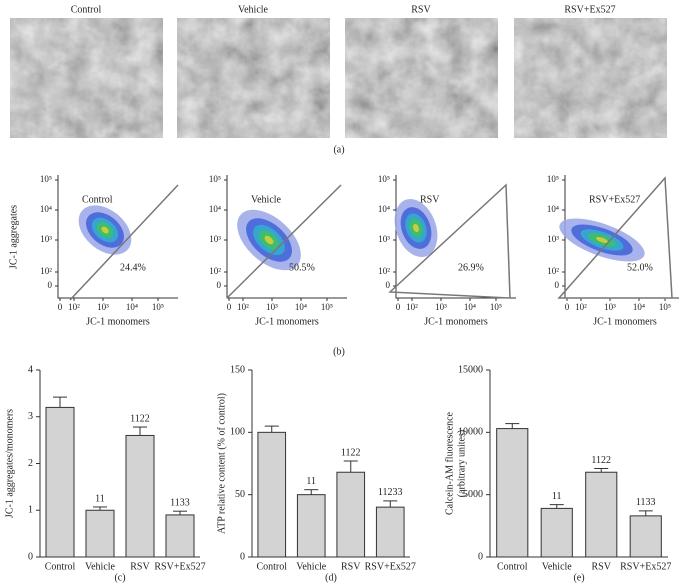 Image resolution: width=679 pixels, height=583 pixels. I want to click on y-tick-label: 4, so click(30, 369).